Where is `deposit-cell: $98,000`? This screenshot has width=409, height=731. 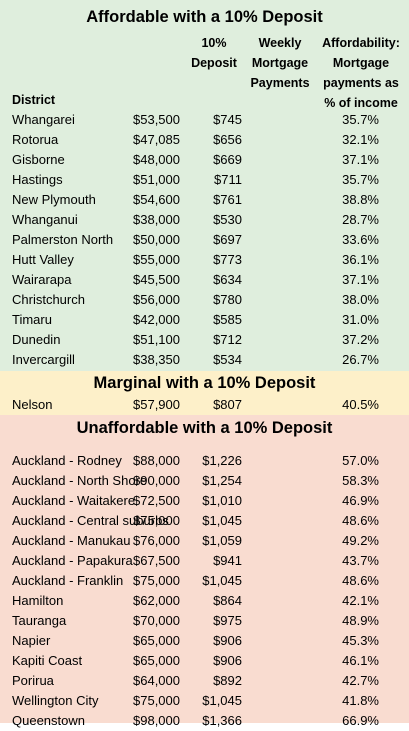 deposit-cell: $98,000 is located at coordinates (156, 720).